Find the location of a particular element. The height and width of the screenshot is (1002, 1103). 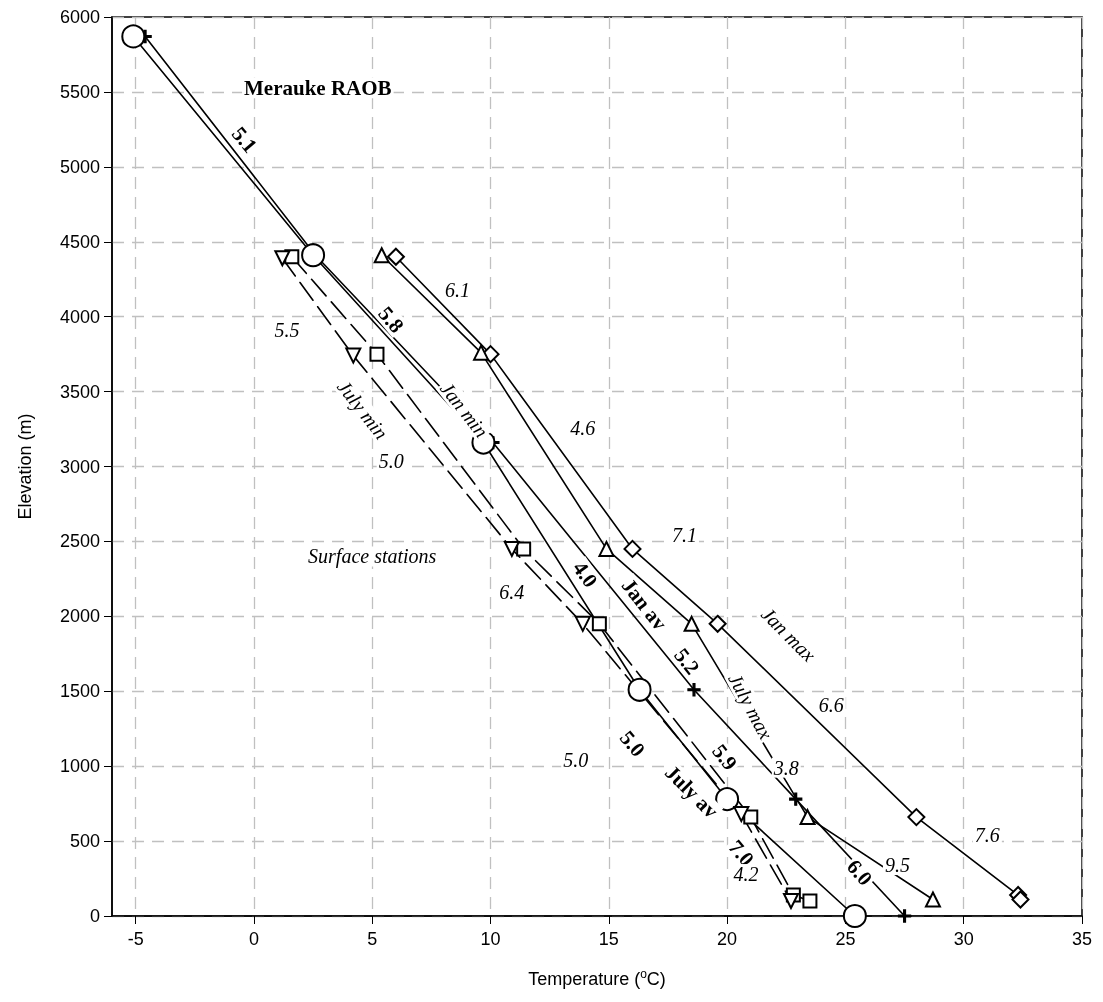

y-axis-title: Elevation (m) is located at coordinates (25, 466).